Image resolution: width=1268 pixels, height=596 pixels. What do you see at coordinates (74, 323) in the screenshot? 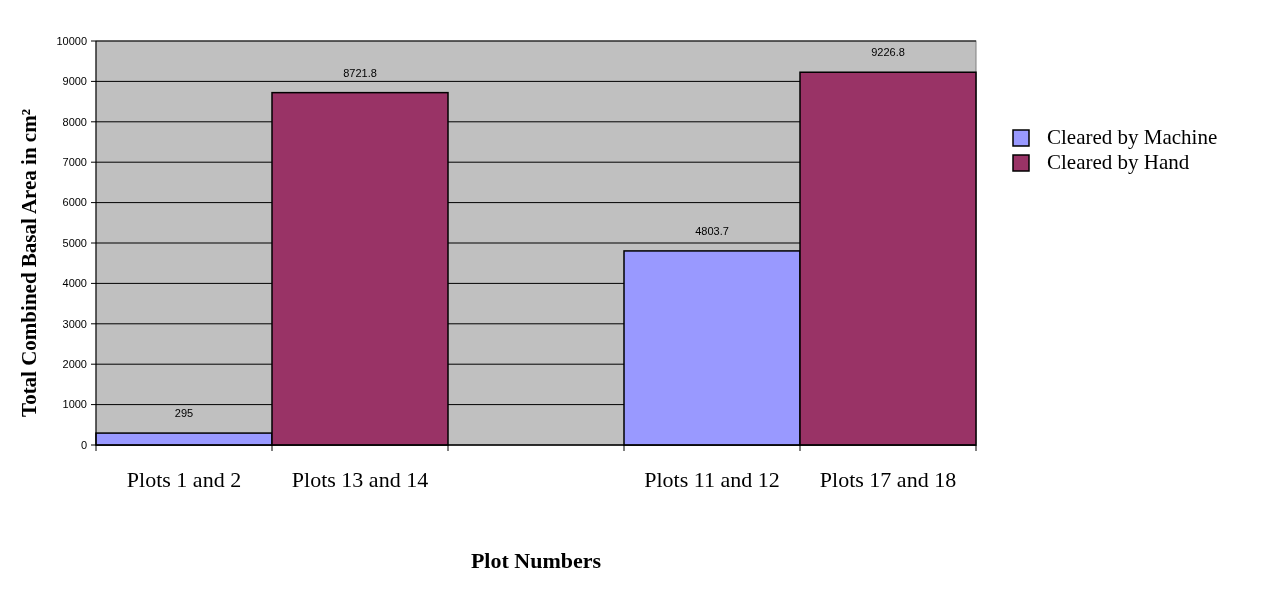
I see `y-tick-label: 3000` at bounding box center [74, 323].